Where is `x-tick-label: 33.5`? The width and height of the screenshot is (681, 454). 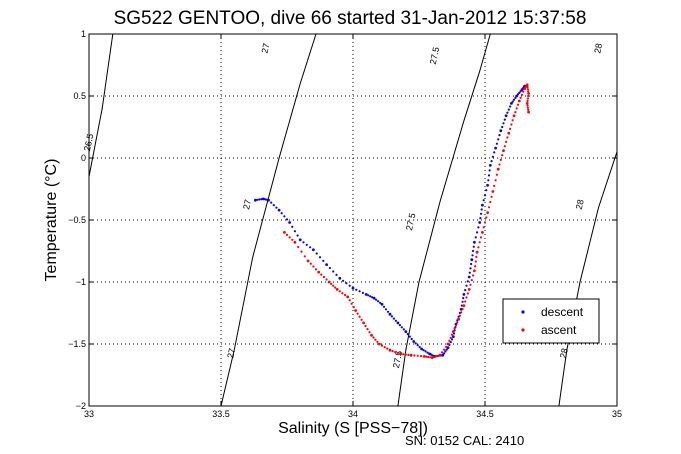
x-tick-label: 33.5 is located at coordinates (221, 414).